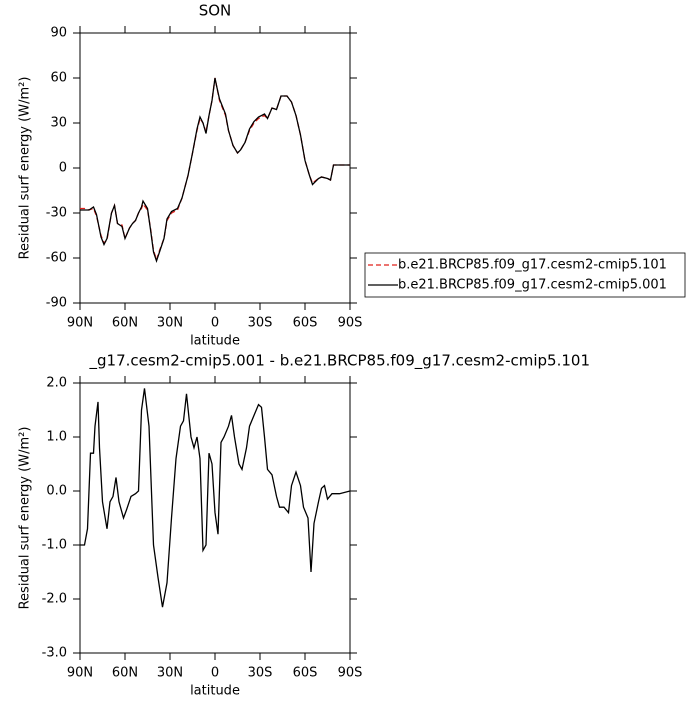  What do you see at coordinates (56, 383) in the screenshot?
I see `y-tick-label: 2.0` at bounding box center [56, 383].